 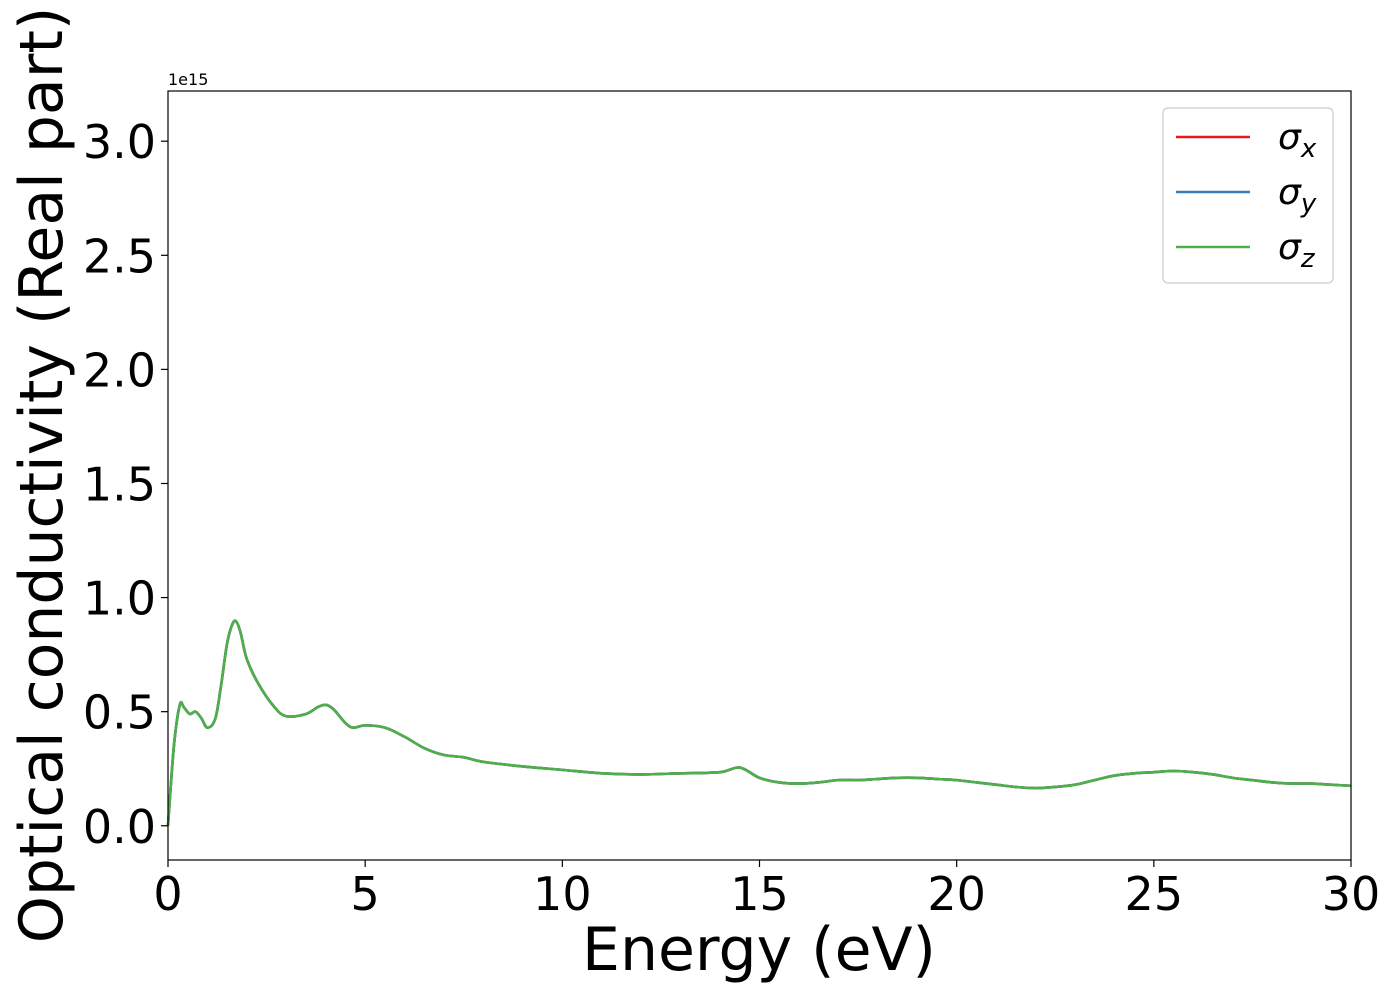 I want to click on y-offset-label: 1e15, so click(x=188, y=79).